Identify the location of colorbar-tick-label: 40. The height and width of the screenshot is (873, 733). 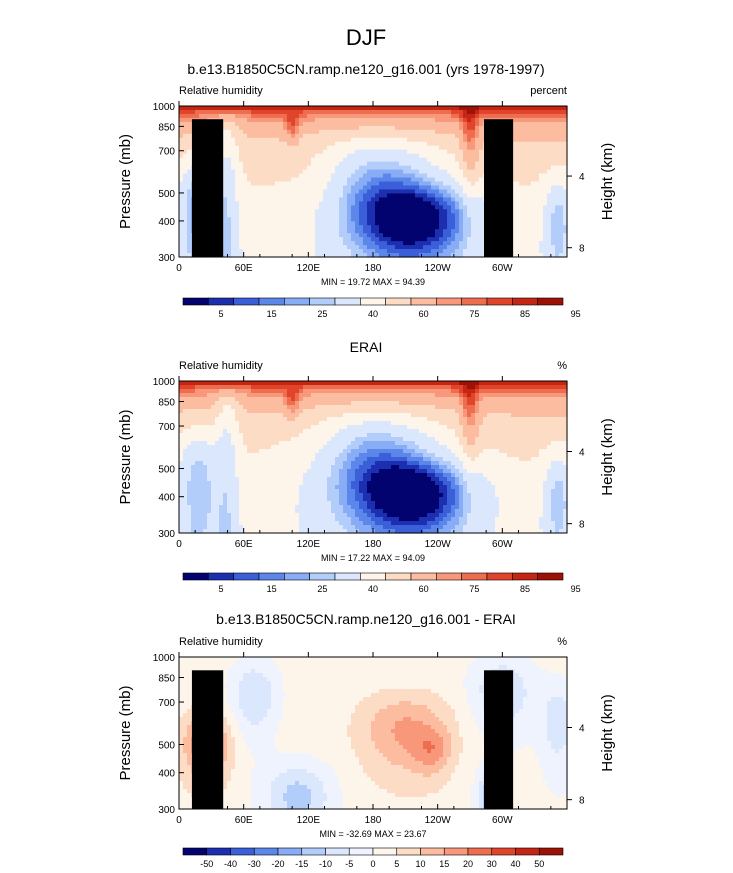
(373, 314).